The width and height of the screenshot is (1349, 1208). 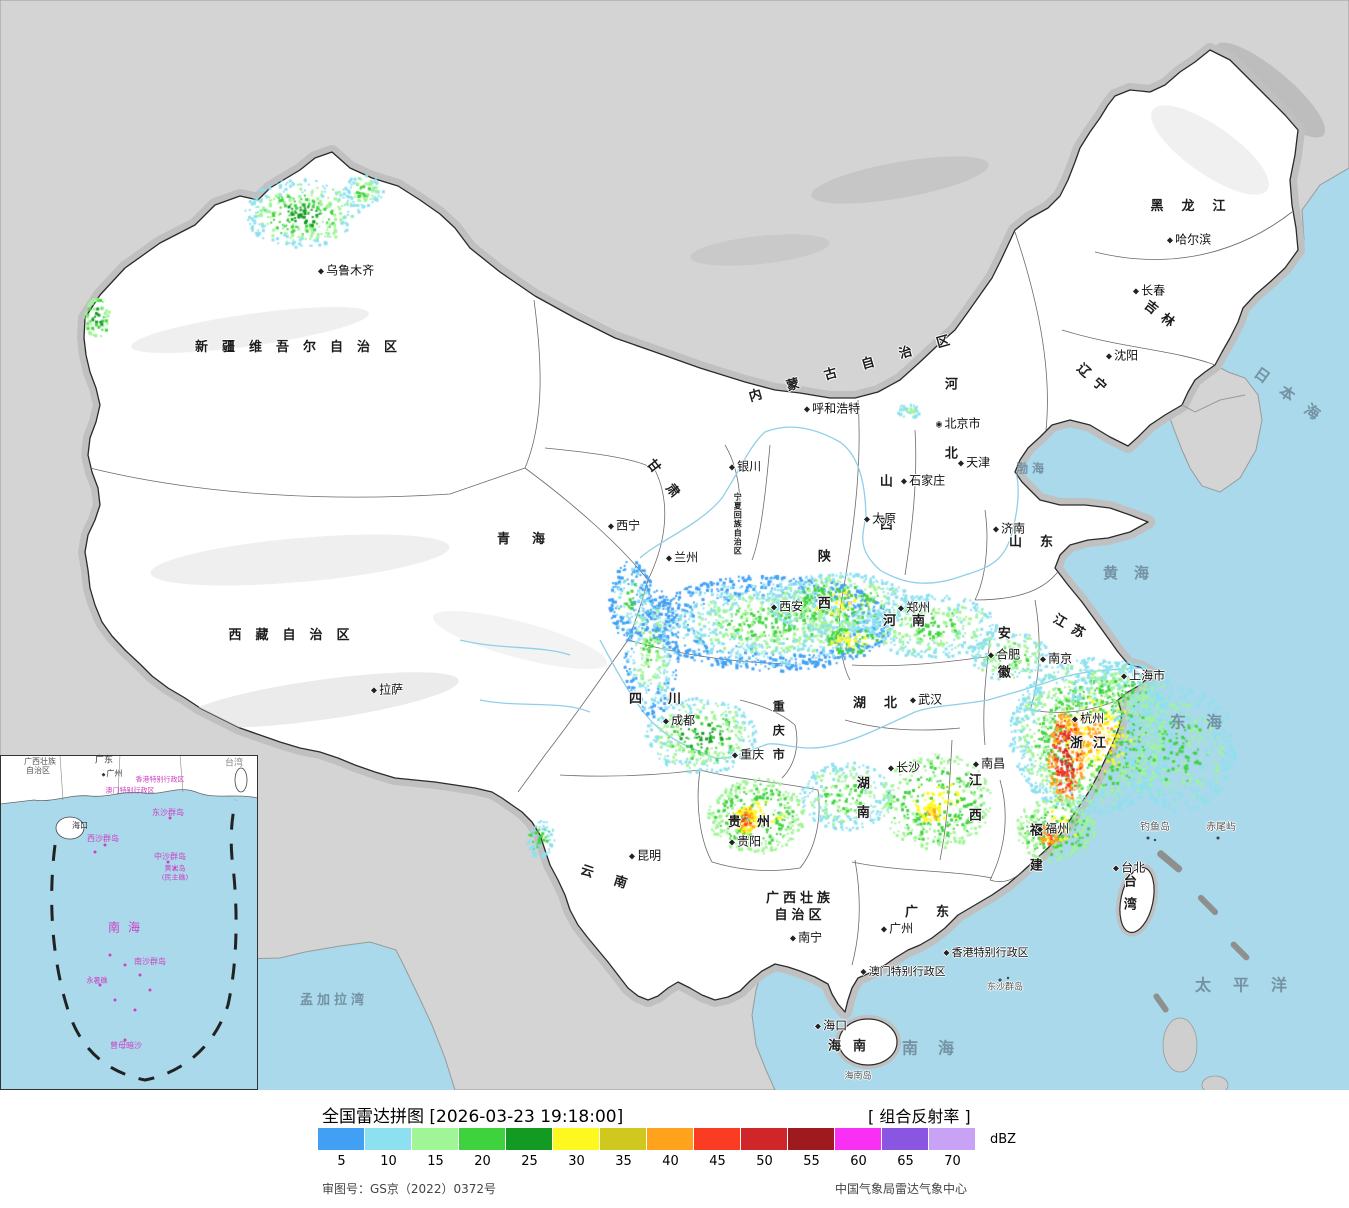 What do you see at coordinates (952, 1161) in the screenshot?
I see `colorbar-tick: 70` at bounding box center [952, 1161].